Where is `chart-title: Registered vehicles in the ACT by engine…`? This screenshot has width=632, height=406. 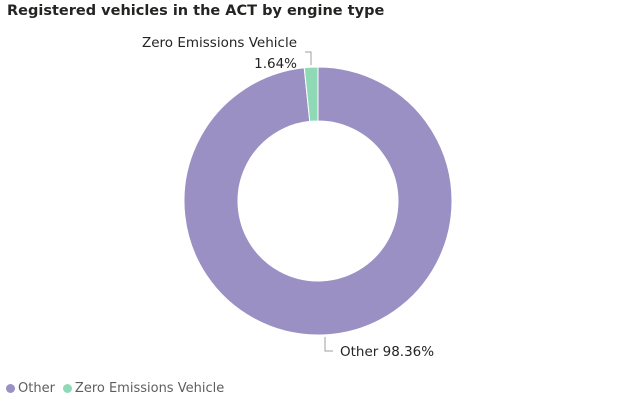 chart-title: Registered vehicles in the ACT by engine… is located at coordinates (196, 11).